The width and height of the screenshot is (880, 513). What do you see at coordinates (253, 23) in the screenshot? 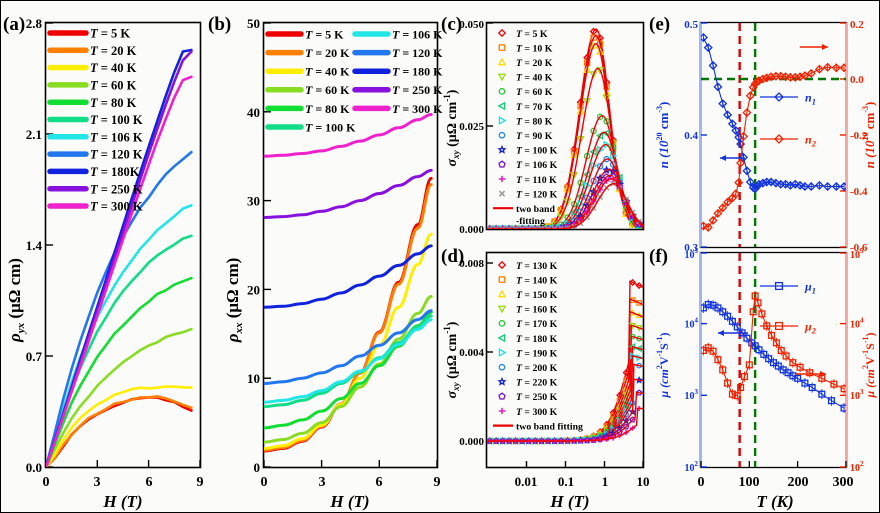
I see `panel-b-ytick-5: 50` at bounding box center [253, 23].